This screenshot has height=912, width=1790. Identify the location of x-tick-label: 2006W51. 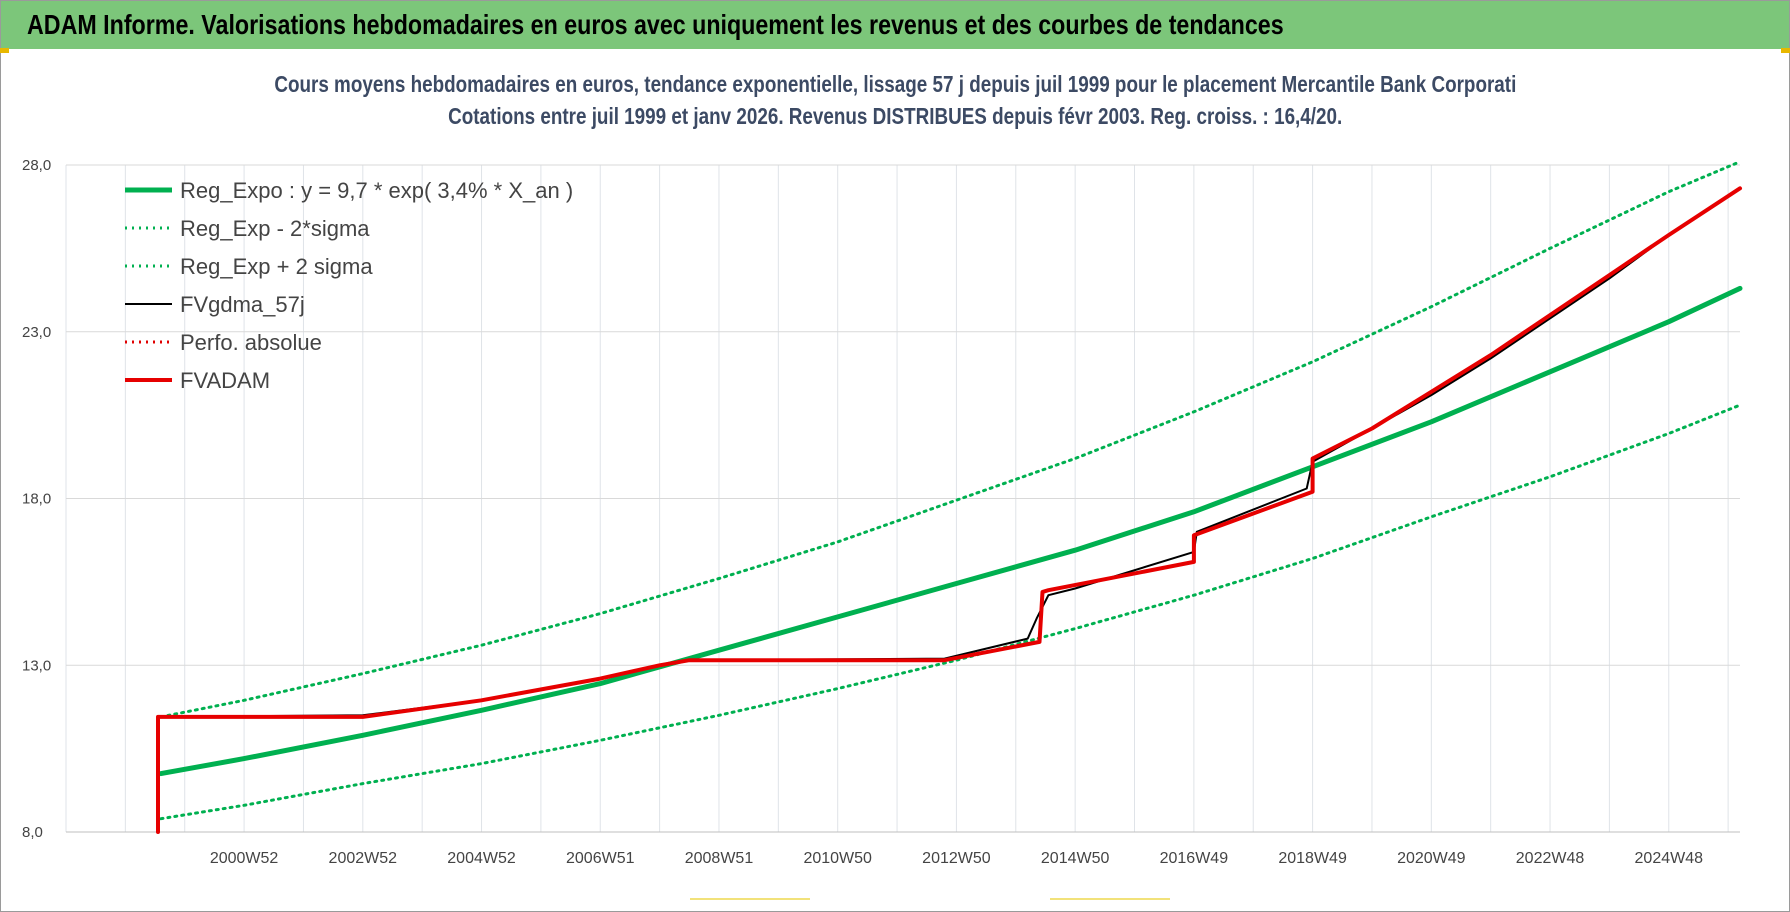
(600, 858).